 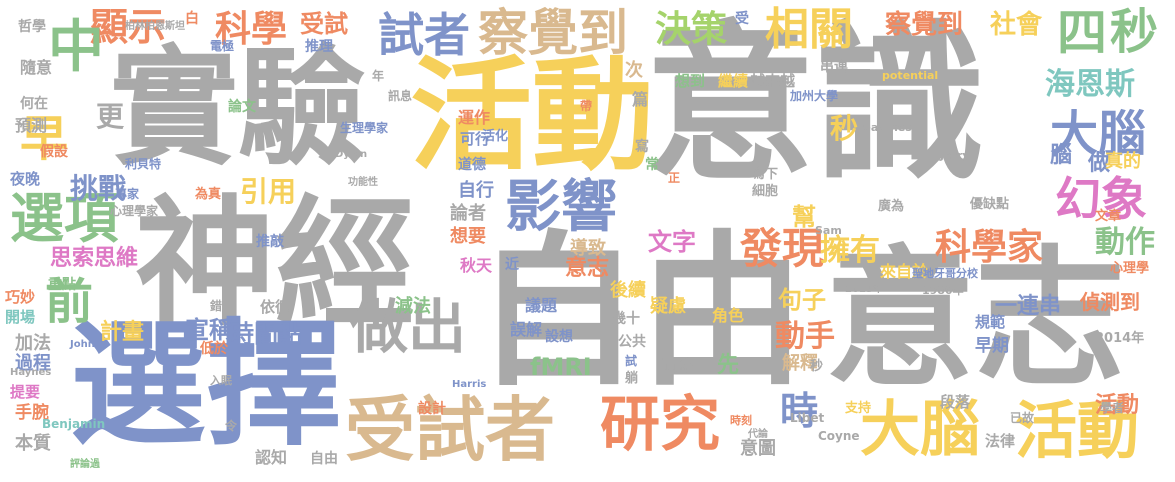 What do you see at coordinates (20, 297) in the screenshot?
I see `word-cloud-word: 巧妙` at bounding box center [20, 297].